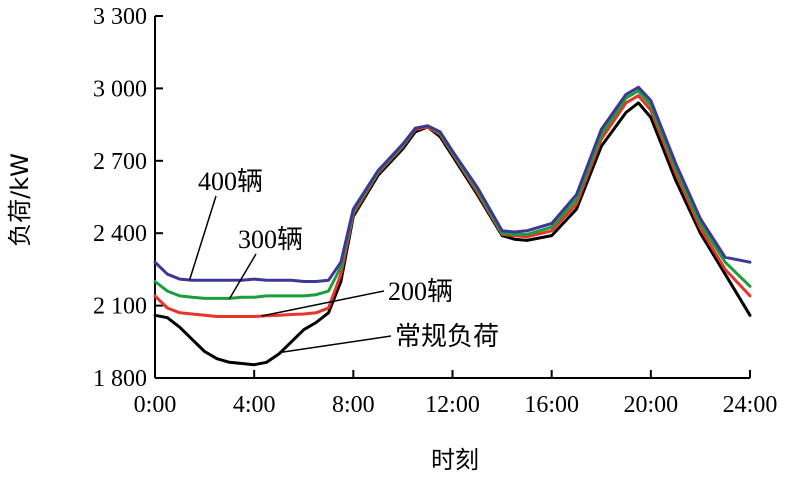  What do you see at coordinates (254, 405) in the screenshot?
I see `x-tick-label: 4:00` at bounding box center [254, 405].